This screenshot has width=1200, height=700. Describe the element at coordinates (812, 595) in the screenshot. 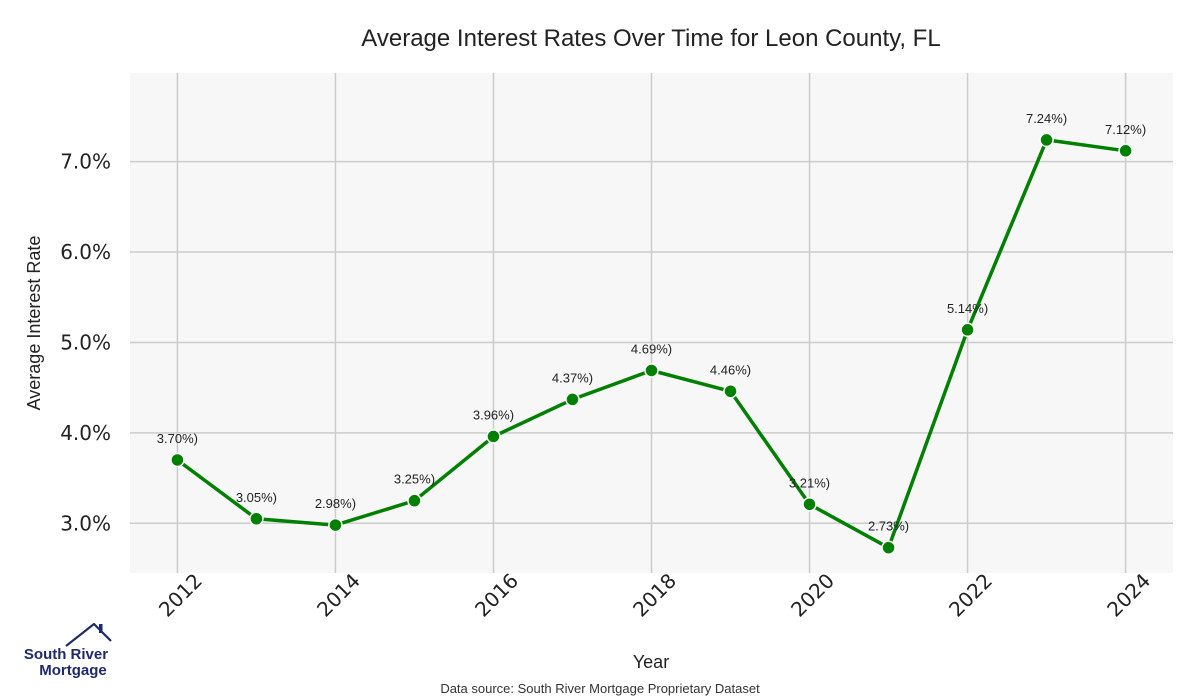

I see `x-tick-label: 2020` at that location.